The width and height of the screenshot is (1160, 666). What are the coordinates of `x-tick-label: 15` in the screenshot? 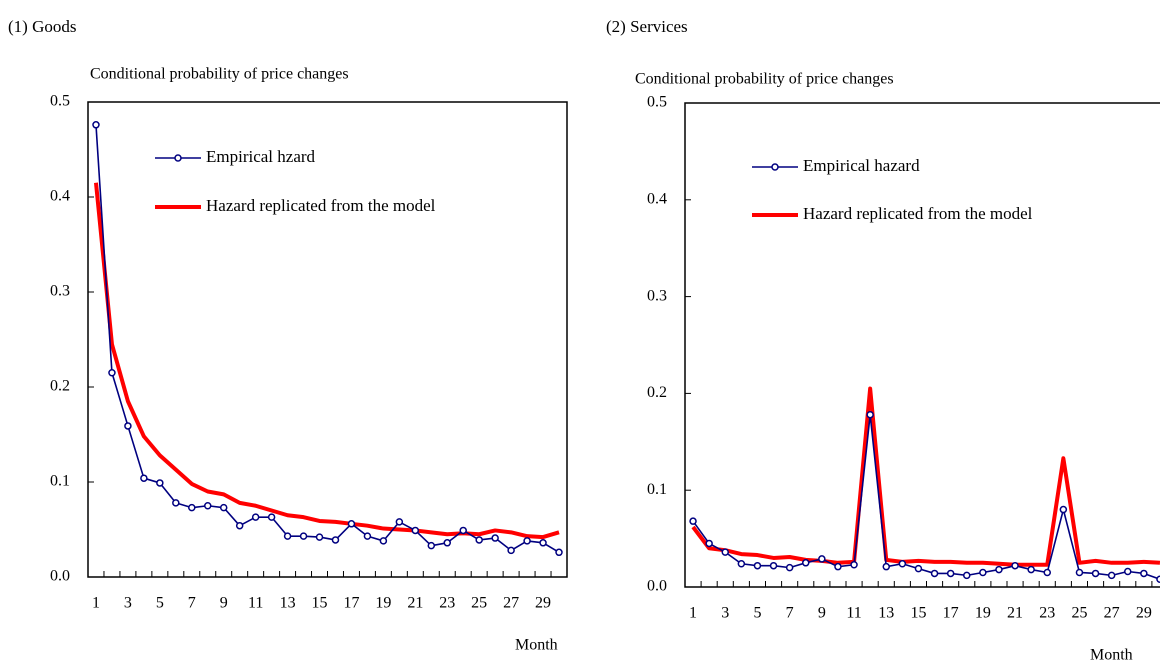 It's located at (320, 603).